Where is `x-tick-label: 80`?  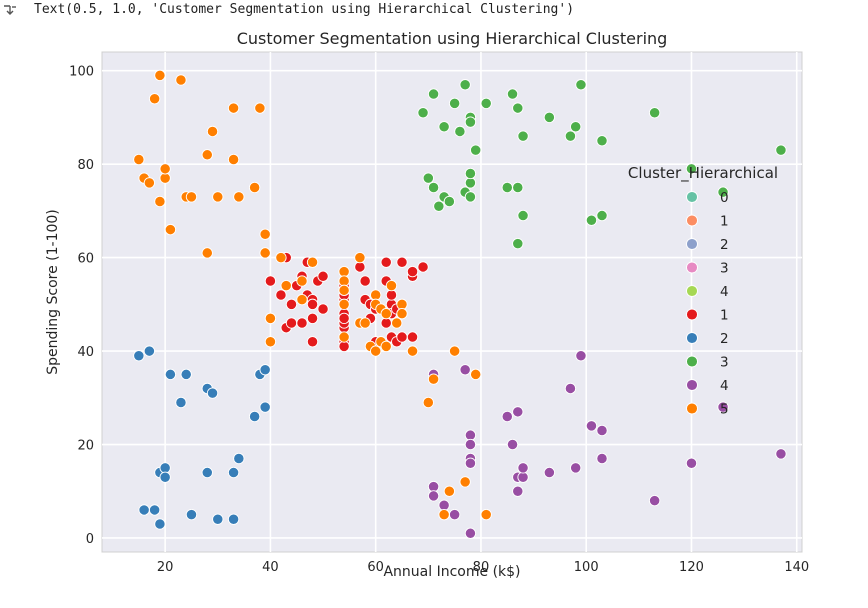
x-tick-label: 80 is located at coordinates (481, 567).